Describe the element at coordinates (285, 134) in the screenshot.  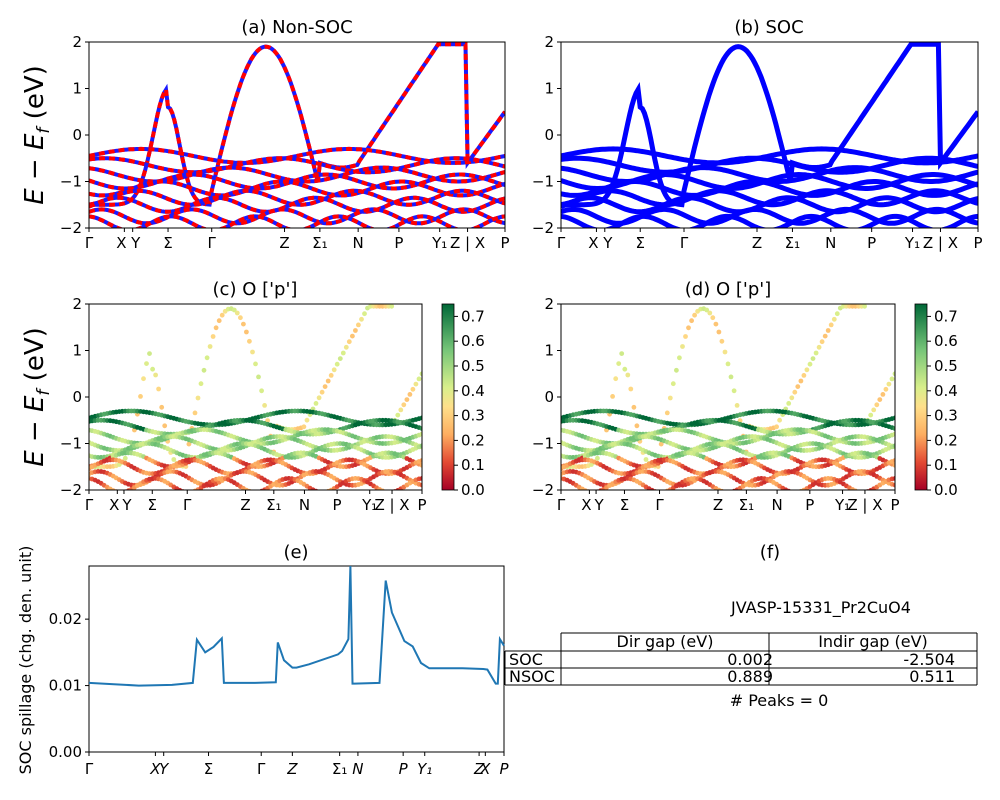
I see `panel-a: (a) Non-SOC 2 1 0 −1 −2 Γ X Y Σ Γ Z Σ₁ N P Y₁ Z | X P` at that location.